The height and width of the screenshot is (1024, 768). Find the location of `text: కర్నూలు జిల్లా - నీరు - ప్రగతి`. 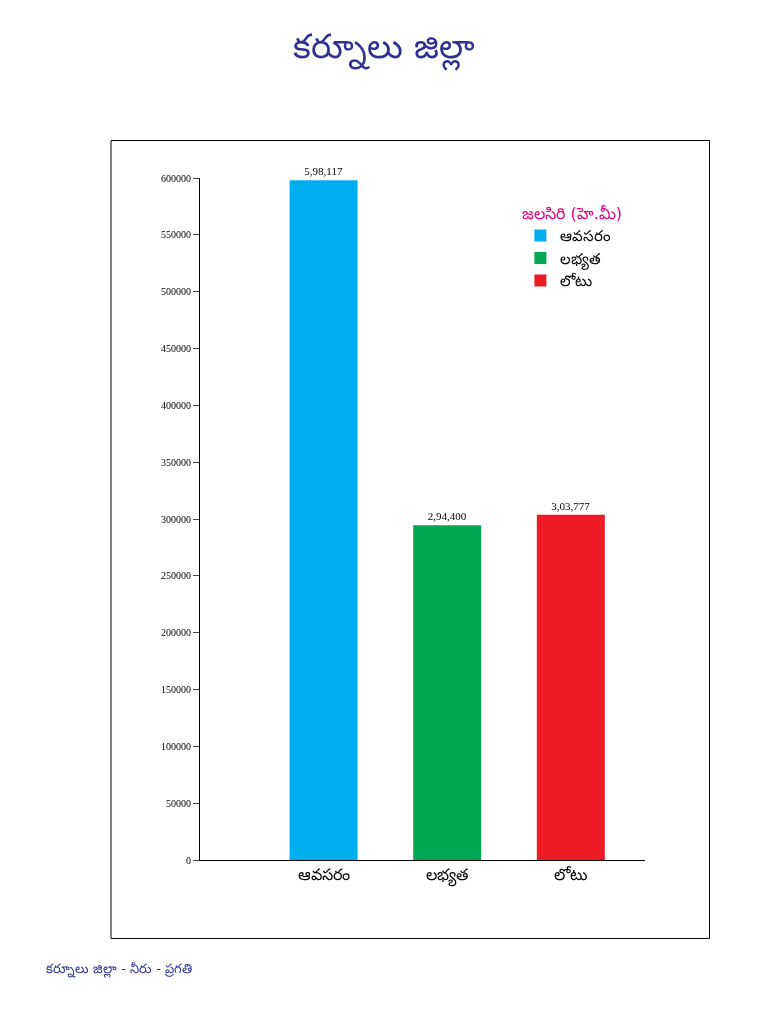

text: కర్నూలు జిల్లా - నీరు - ప్రగతి is located at coordinates (119, 969).